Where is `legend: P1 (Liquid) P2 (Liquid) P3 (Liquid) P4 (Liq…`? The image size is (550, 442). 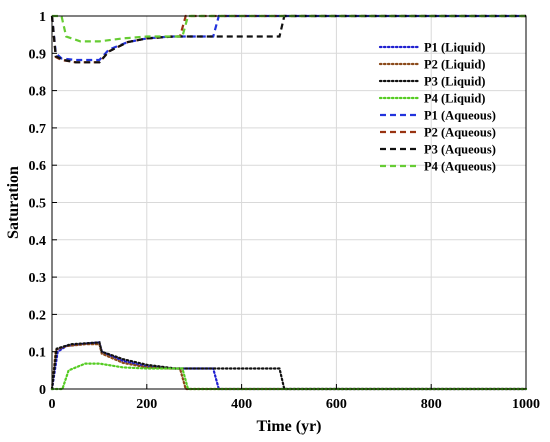 legend: P1 (Liquid) P2 (Liquid) P3 (Liquid) P4 (Liq… is located at coordinates (437, 107).